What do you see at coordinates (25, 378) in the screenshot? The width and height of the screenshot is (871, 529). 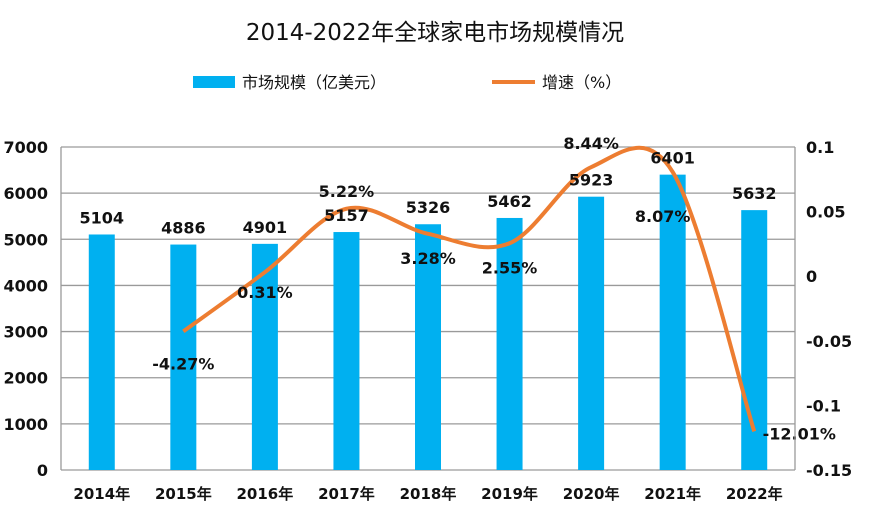 I see `y-left-tick-label: 2000` at bounding box center [25, 378].